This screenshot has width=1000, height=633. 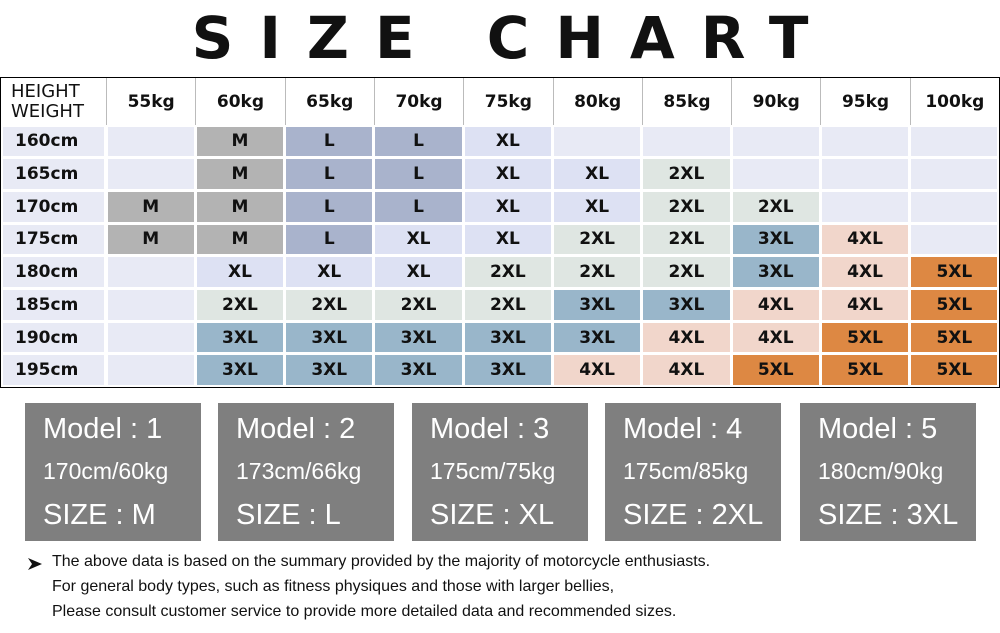 What do you see at coordinates (878, 429) in the screenshot?
I see `model-name: Model : 5` at bounding box center [878, 429].